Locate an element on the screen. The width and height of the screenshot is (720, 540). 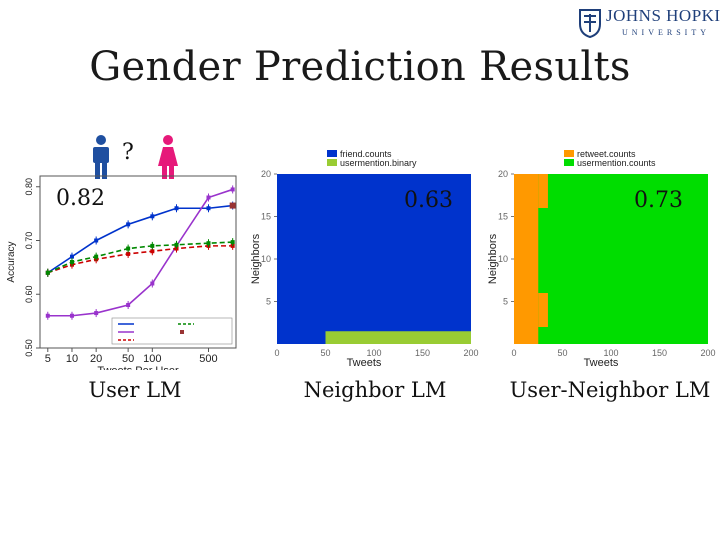
plot-frame is located at coordinates (138, 262).